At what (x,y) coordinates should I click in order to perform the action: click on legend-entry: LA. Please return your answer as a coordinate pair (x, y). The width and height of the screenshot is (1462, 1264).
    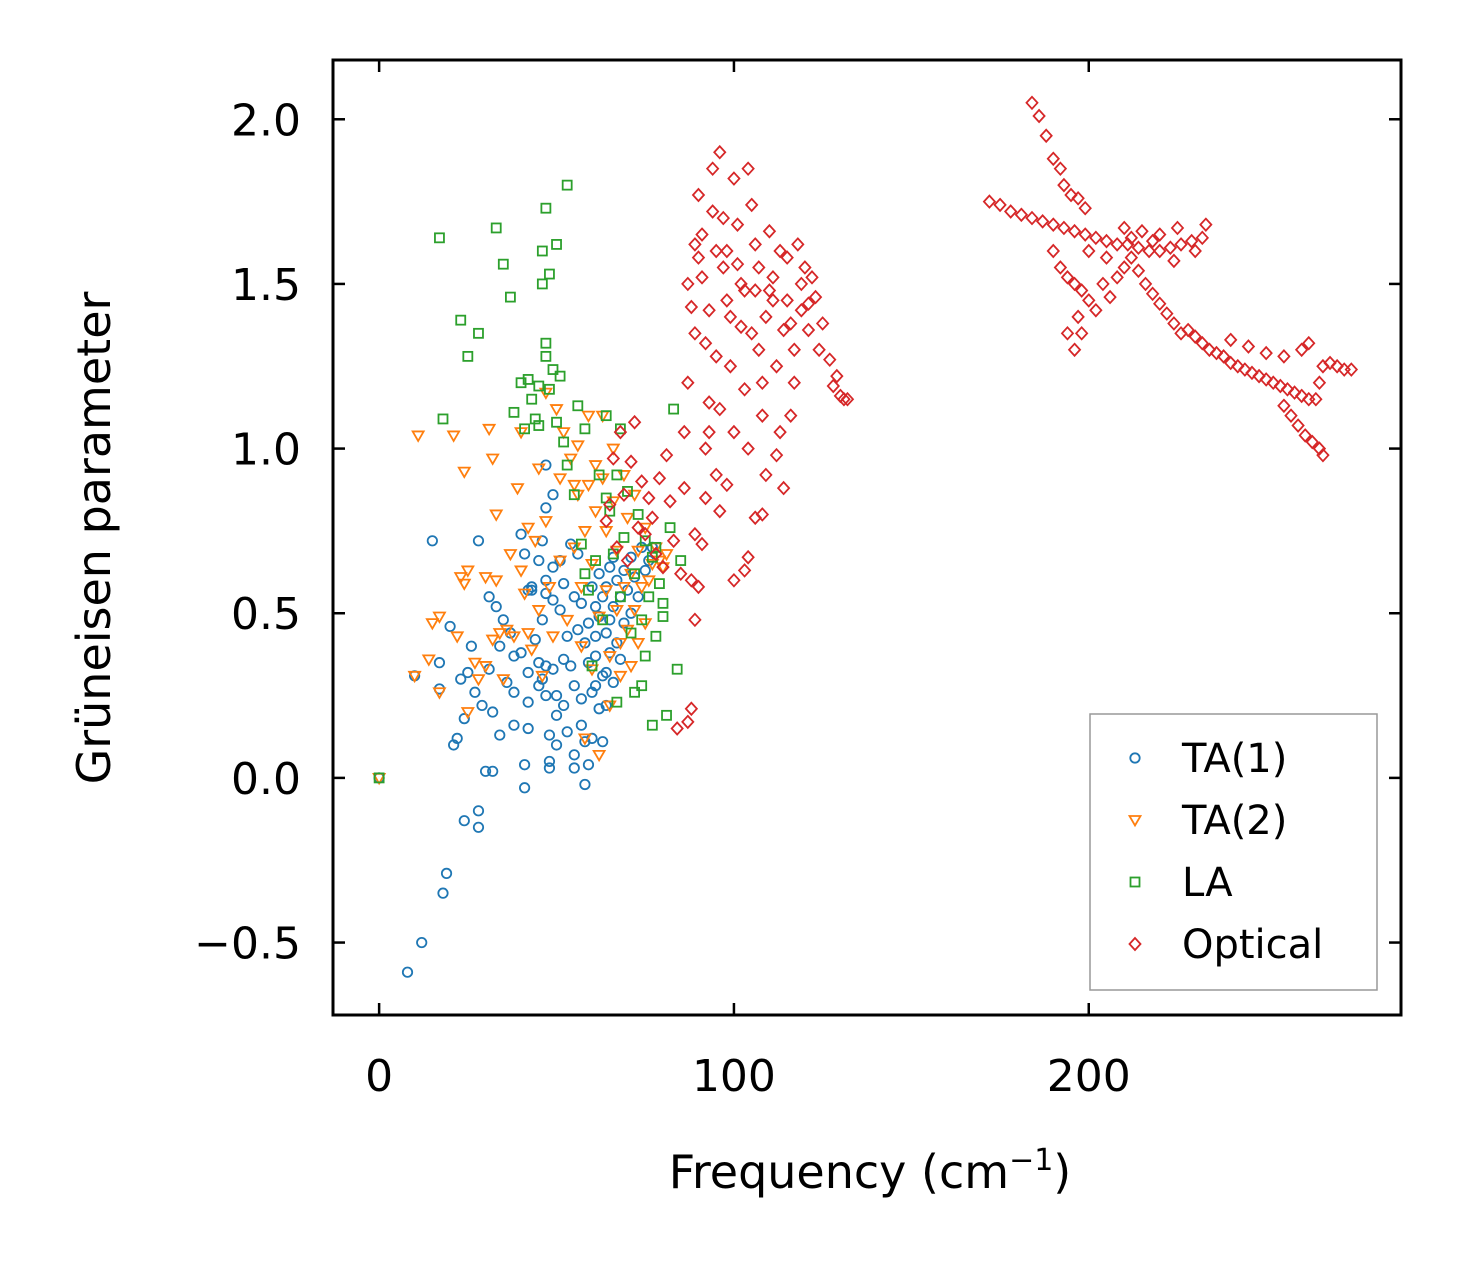
    Looking at the image, I should click on (1181, 883).